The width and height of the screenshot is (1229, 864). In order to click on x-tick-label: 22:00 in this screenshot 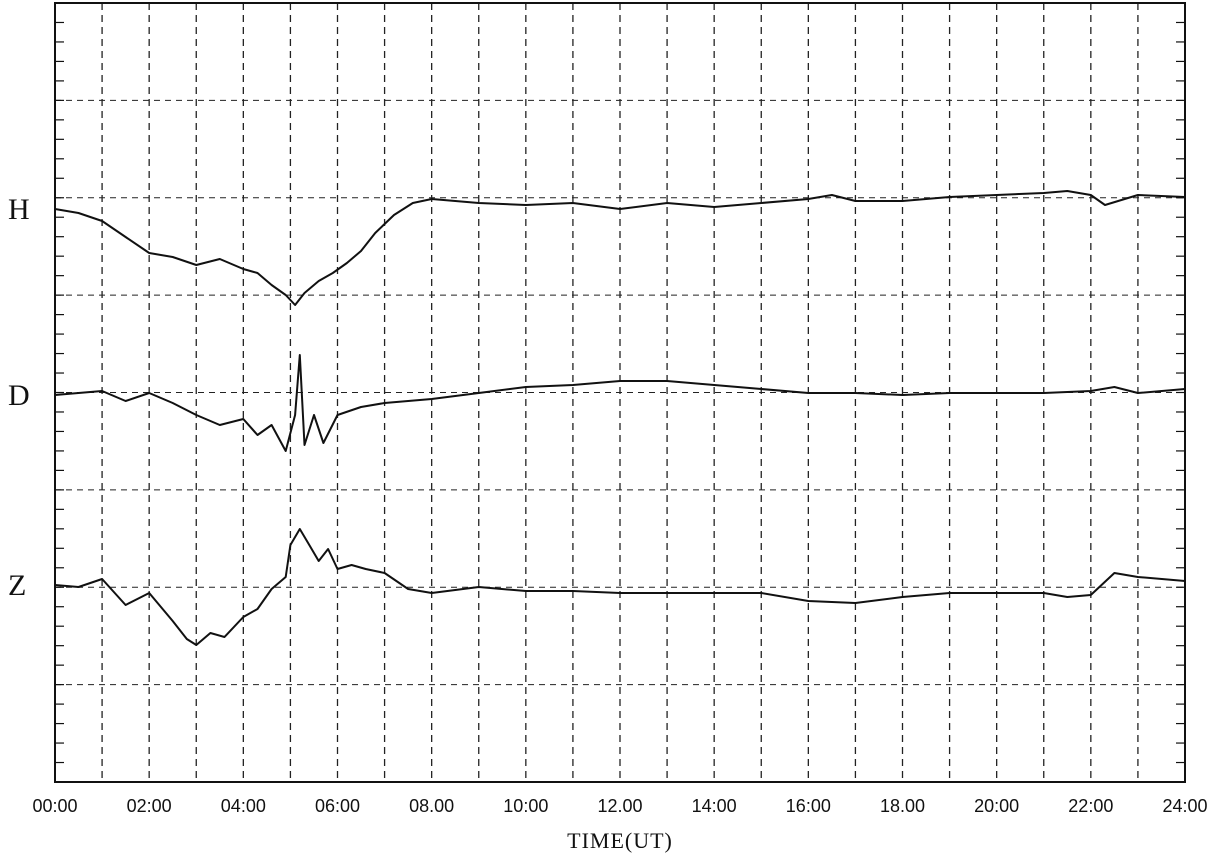, I will do `click(1090, 806)`.